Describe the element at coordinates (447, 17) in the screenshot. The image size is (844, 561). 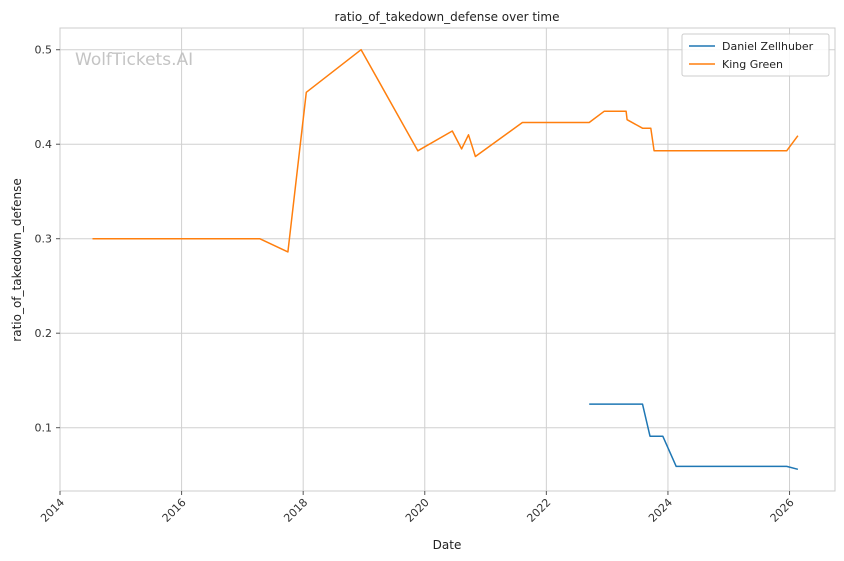
I see `chart-title: ratio_of_takedown_defense over time` at that location.